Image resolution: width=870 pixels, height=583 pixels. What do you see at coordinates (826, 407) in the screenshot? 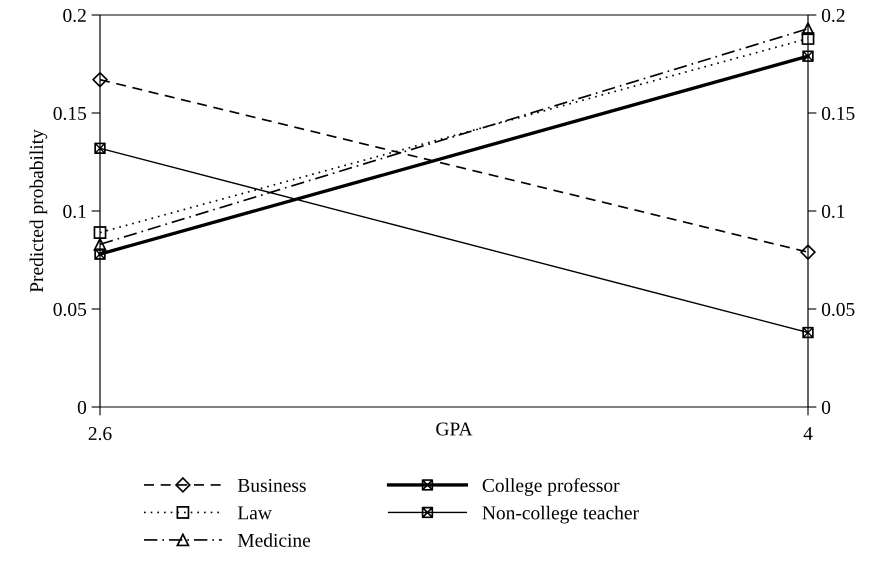
I see `y2-tick-label: 0` at bounding box center [826, 407].